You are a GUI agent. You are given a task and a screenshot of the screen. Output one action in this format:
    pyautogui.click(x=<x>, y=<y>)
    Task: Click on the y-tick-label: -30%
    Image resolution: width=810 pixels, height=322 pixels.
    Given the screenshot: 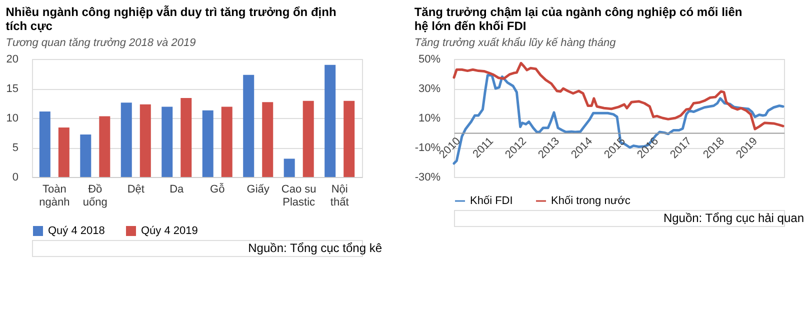 What is the action you would take?
    pyautogui.click(x=427, y=178)
    